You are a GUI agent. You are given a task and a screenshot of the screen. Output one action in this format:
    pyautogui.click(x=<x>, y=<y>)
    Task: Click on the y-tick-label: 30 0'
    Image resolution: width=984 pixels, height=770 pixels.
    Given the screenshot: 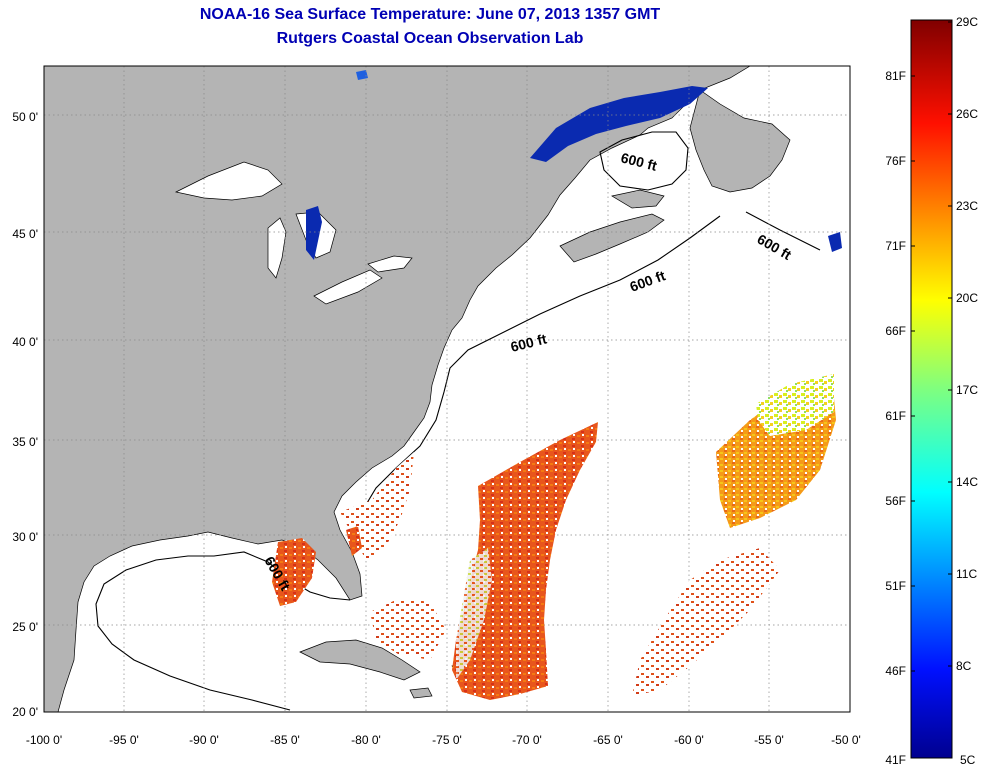 What is the action you would take?
    pyautogui.click(x=25, y=537)
    